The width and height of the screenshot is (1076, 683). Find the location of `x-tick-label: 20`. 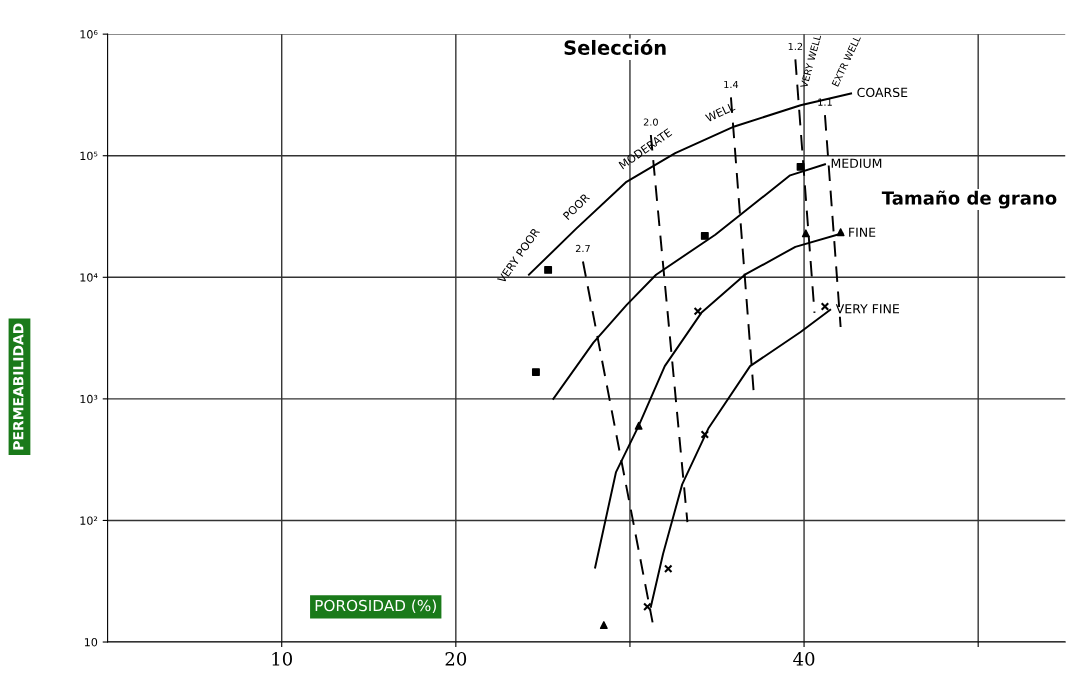

x-tick-label: 20 is located at coordinates (456, 659).